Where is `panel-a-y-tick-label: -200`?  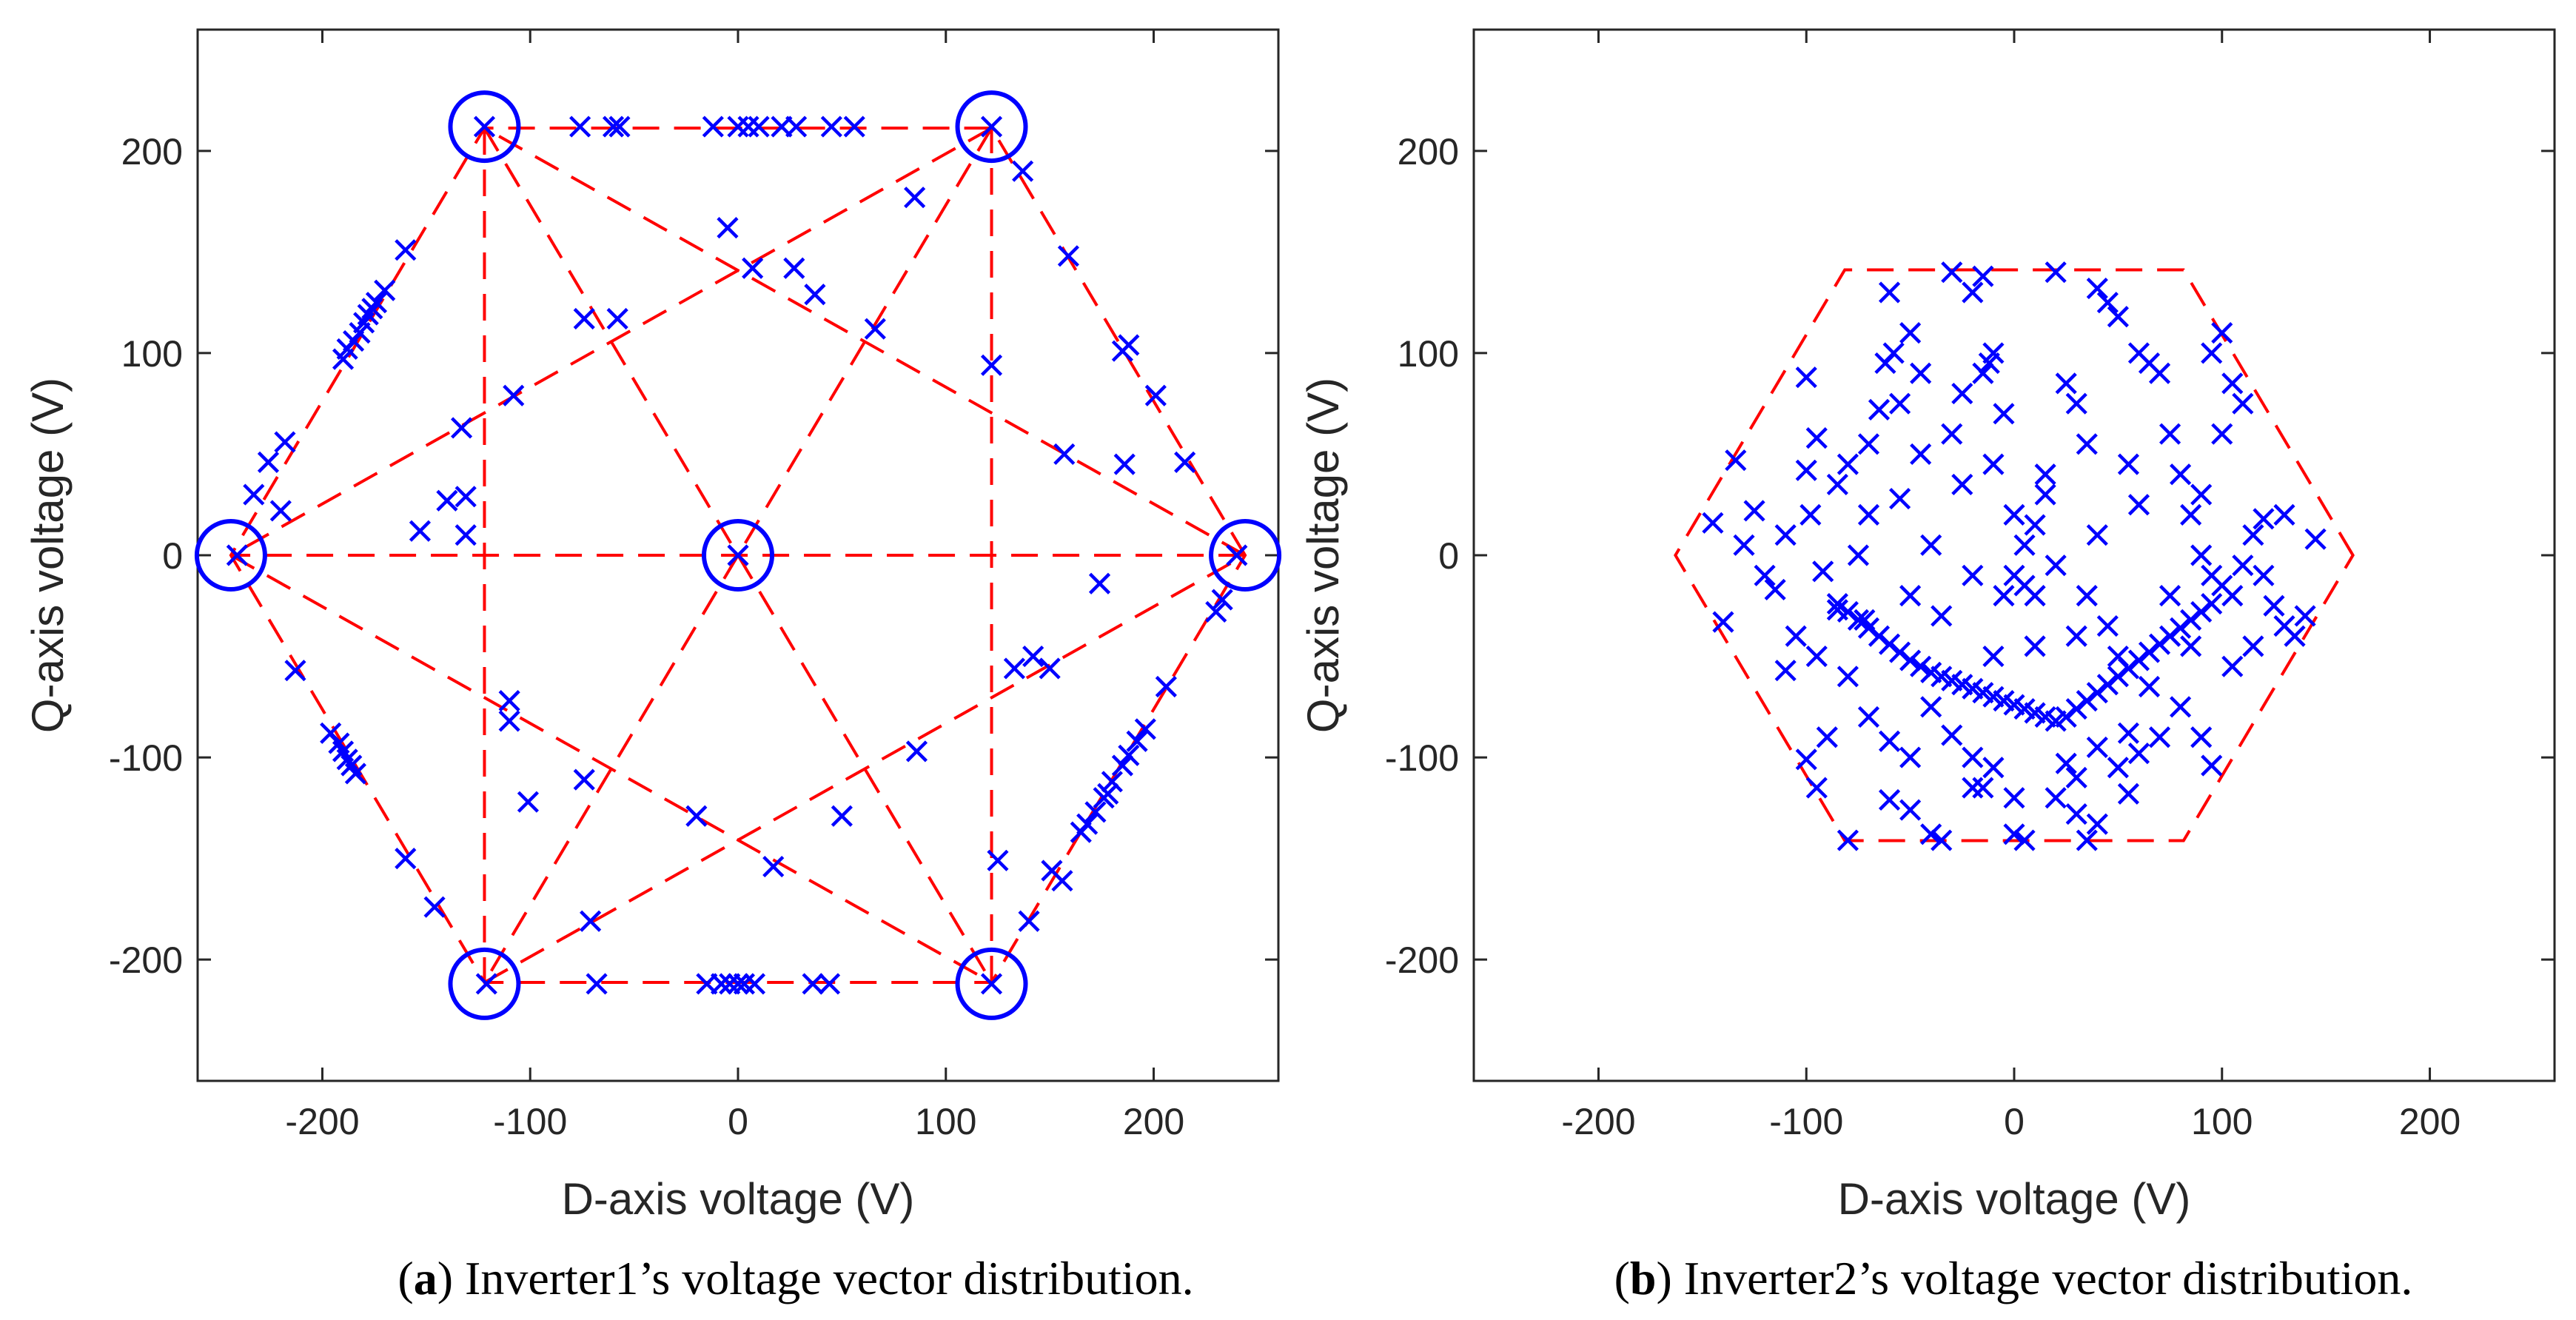 panel-a-y-tick-label: -200 is located at coordinates (146, 960).